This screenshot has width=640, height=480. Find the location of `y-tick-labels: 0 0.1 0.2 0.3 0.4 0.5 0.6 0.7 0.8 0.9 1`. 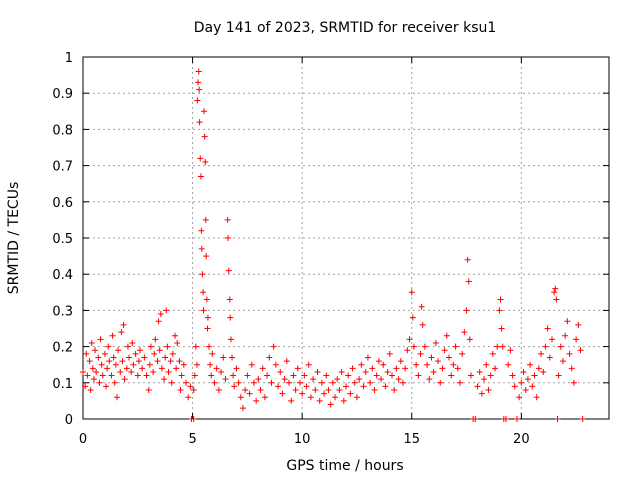

y-tick-labels: 0 0.1 0.2 0.3 0.4 0.5 0.6 0.7 0.8 0.9 1 is located at coordinates (62, 239).